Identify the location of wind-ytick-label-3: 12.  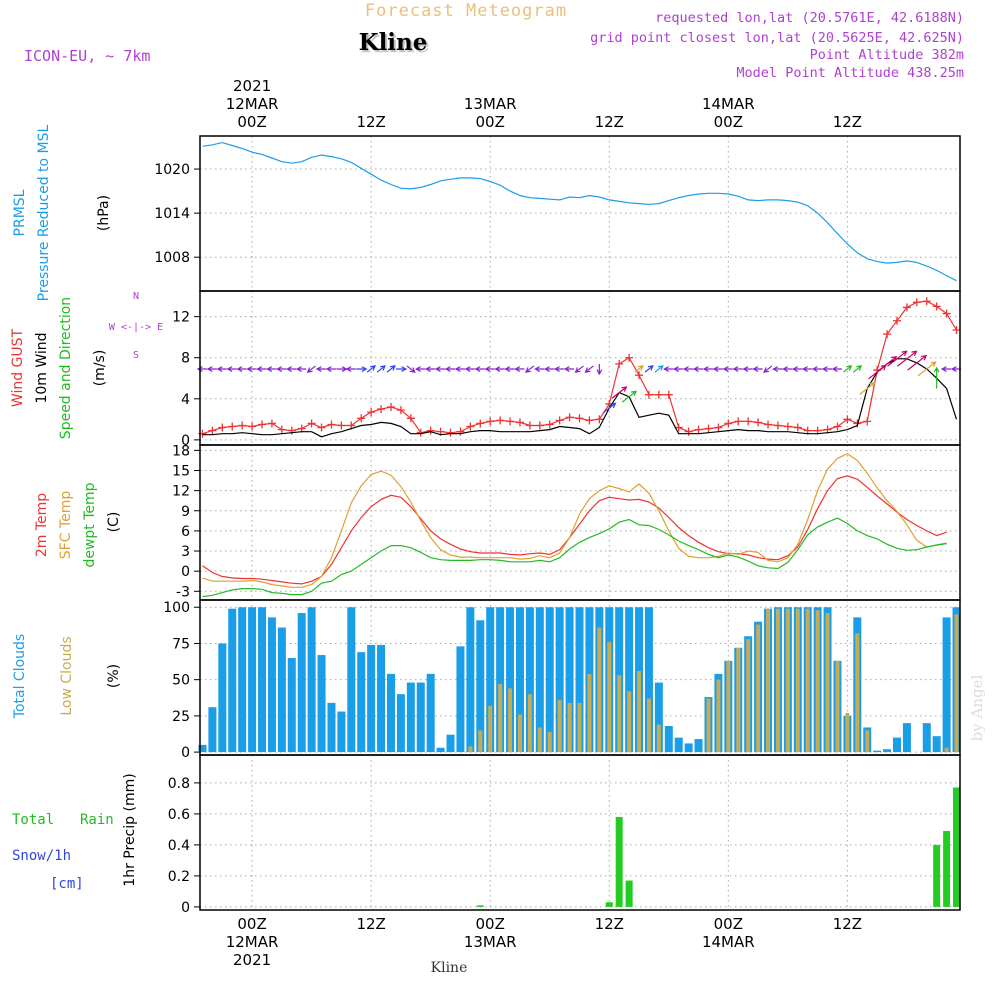
(181, 318).